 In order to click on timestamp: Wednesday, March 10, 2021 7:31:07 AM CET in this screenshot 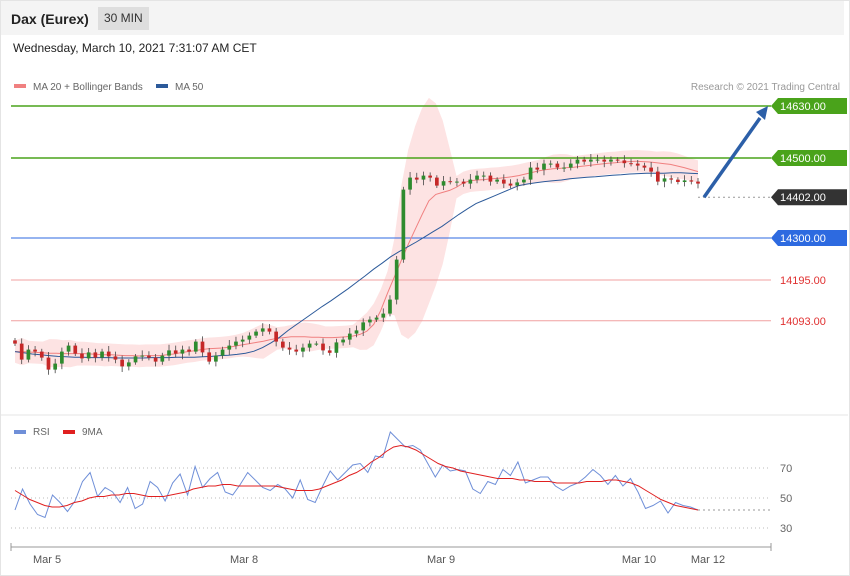, I will do `click(135, 48)`.